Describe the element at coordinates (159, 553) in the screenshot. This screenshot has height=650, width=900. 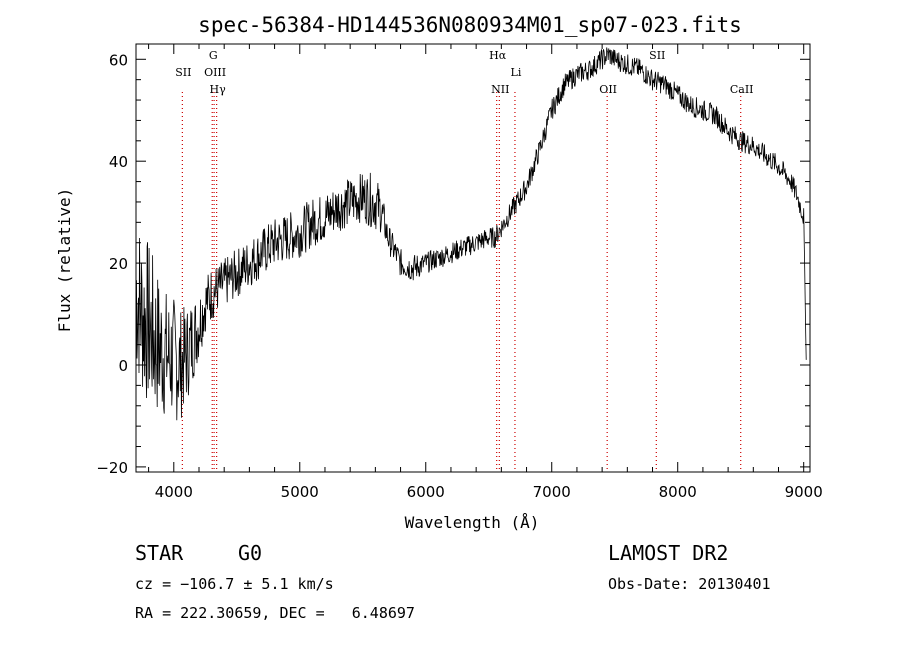
I see `object-class: STAR` at that location.